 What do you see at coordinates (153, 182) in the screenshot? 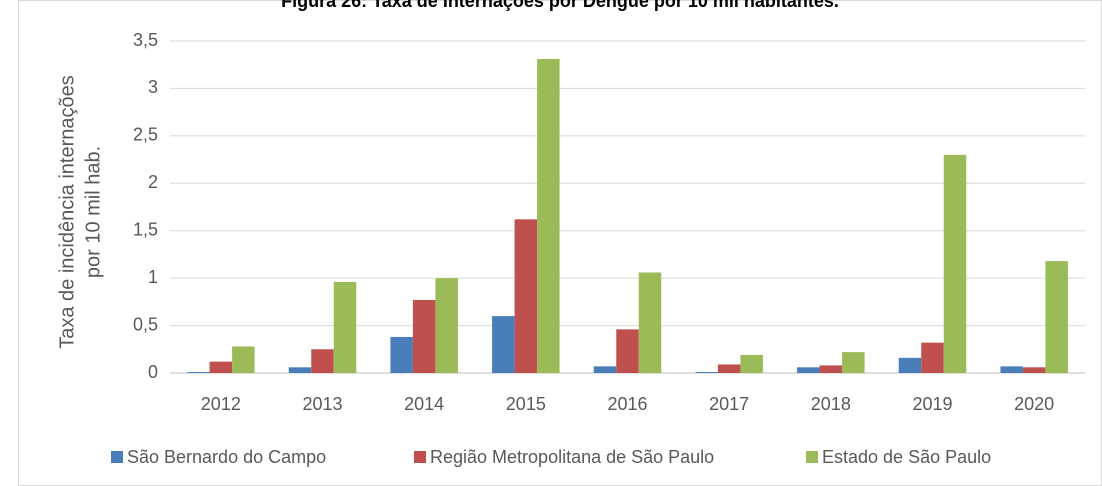
I see `y-tick-label: 2` at bounding box center [153, 182].